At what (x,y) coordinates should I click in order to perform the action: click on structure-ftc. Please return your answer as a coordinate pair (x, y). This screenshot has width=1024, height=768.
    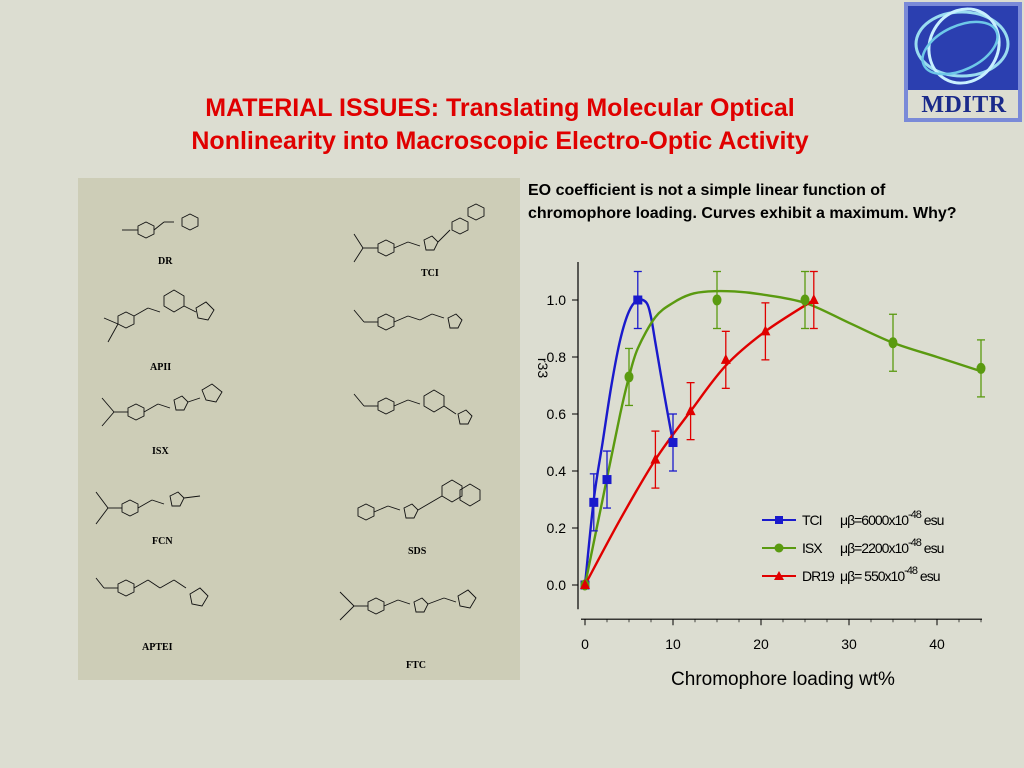
    Looking at the image, I should click on (408, 605).